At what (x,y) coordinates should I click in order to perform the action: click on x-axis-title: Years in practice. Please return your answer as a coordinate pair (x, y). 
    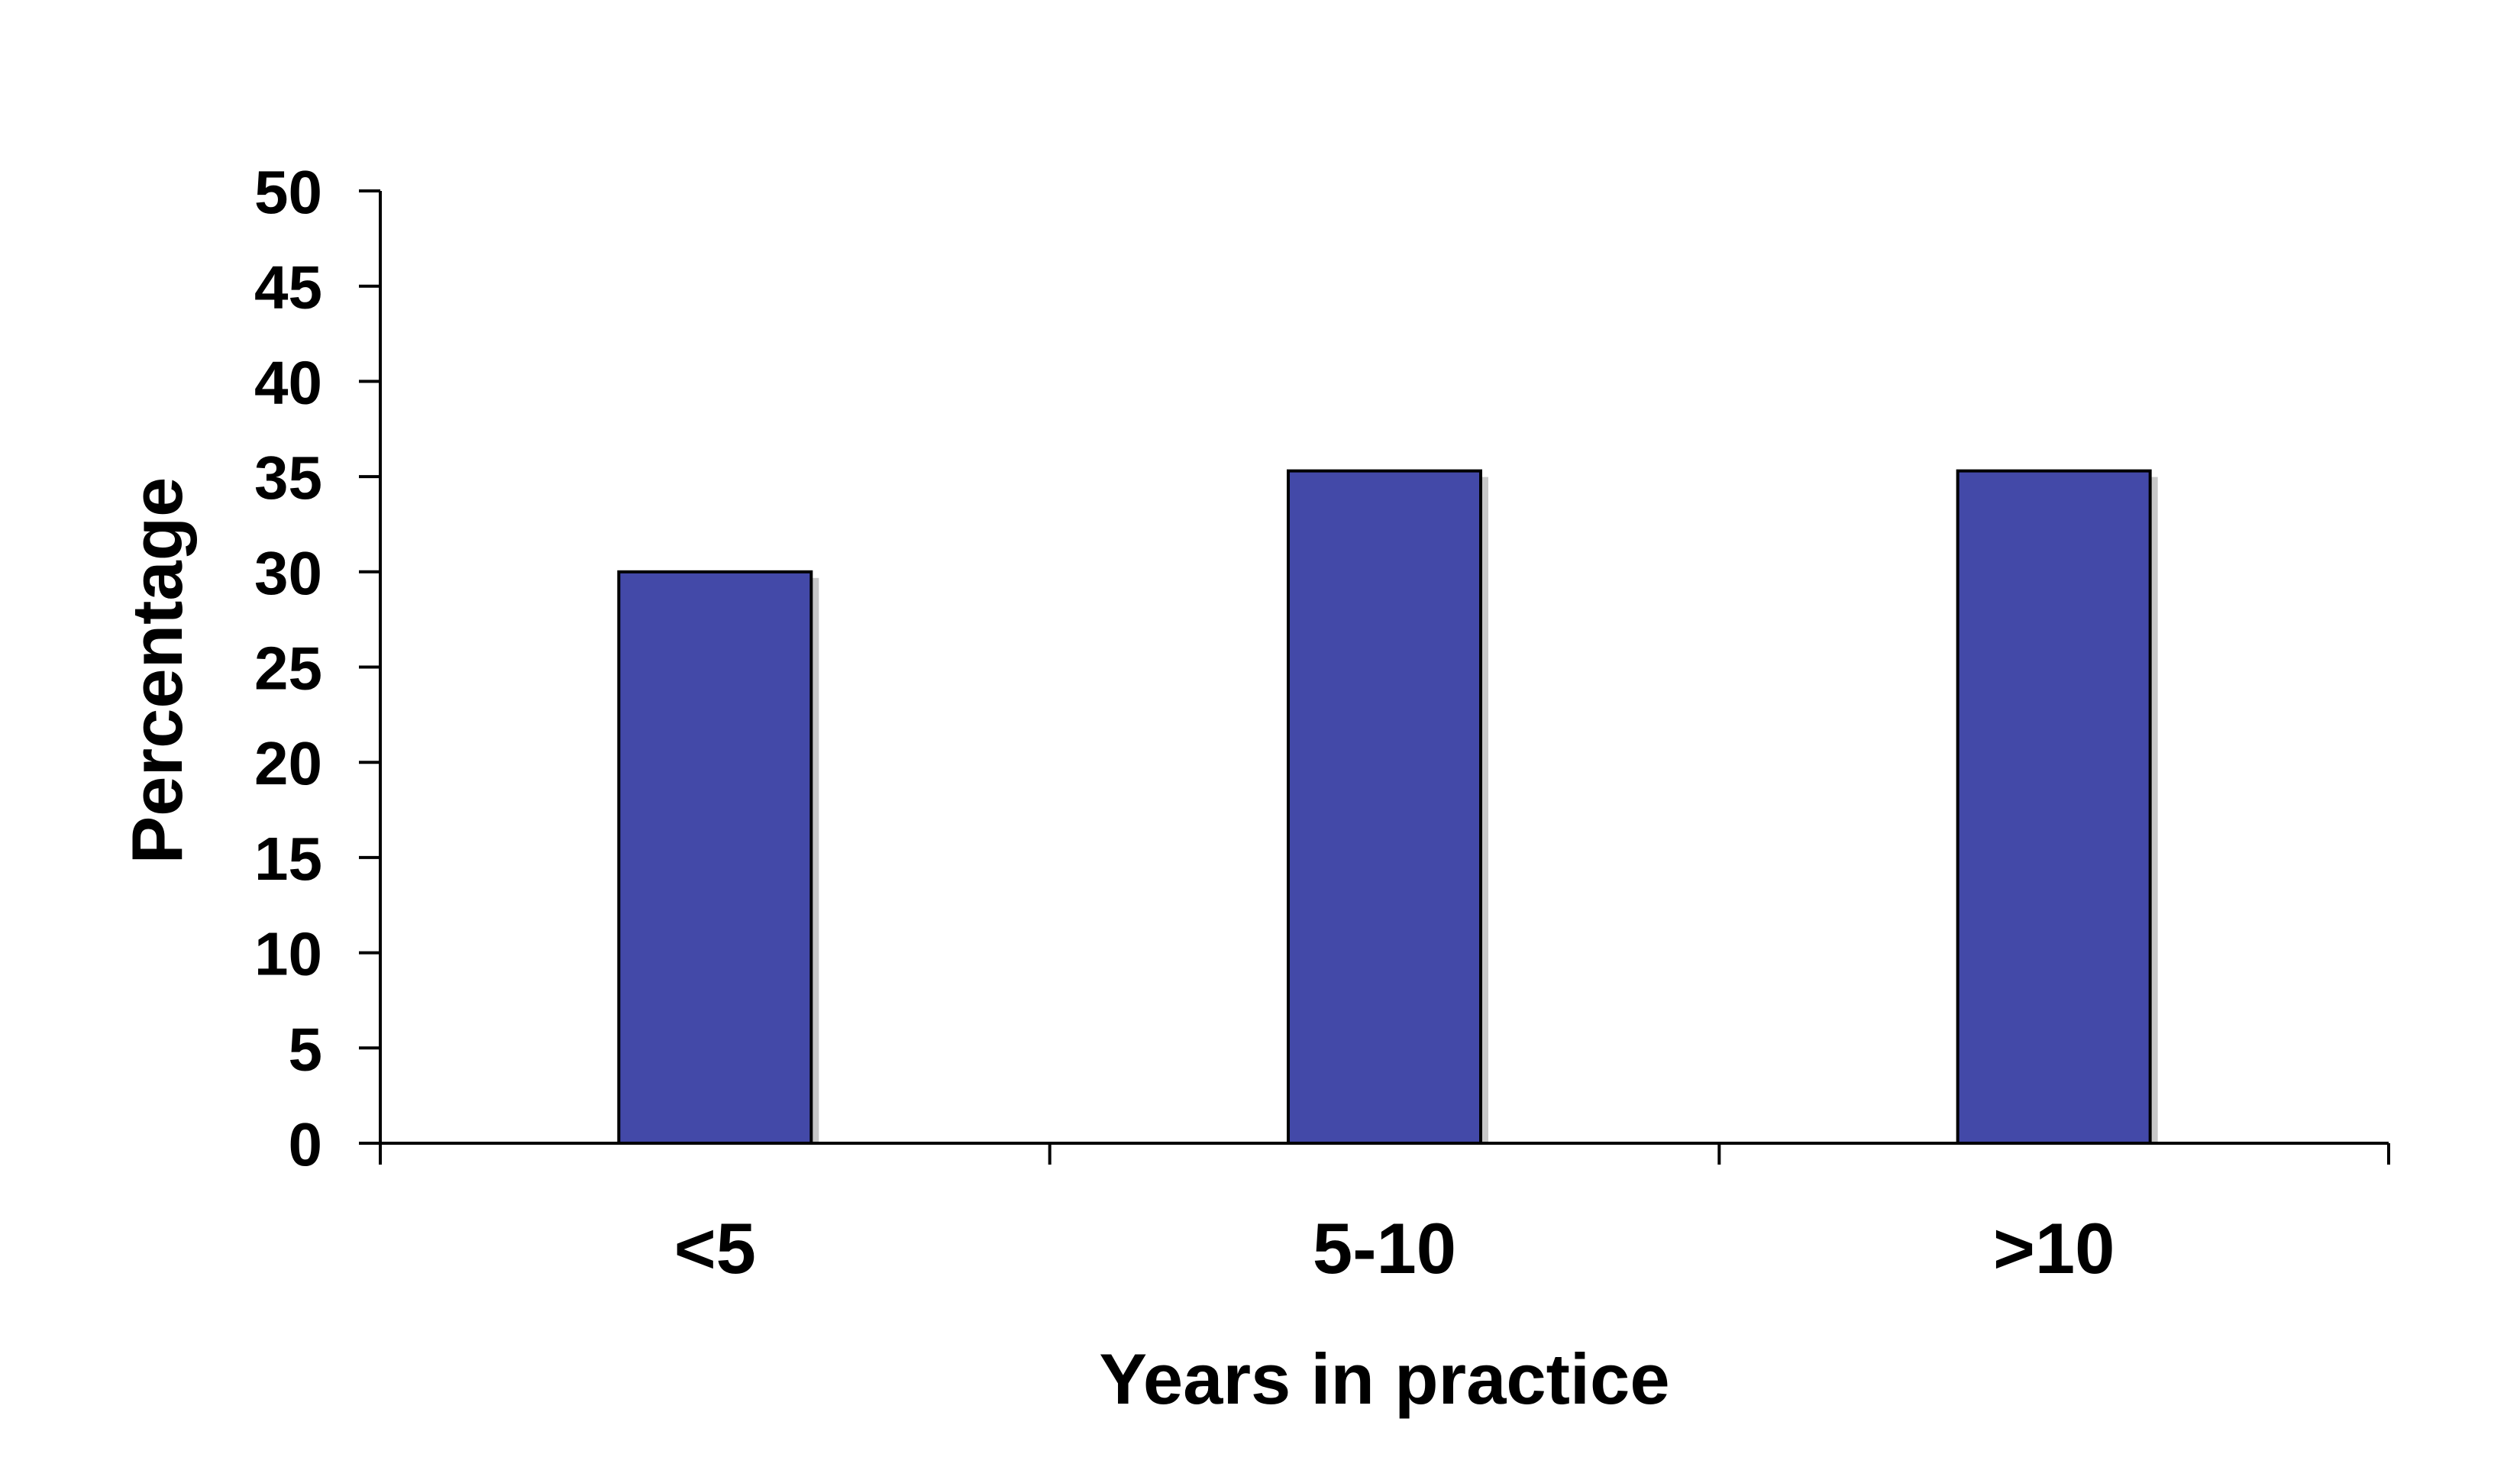
    Looking at the image, I should click on (1384, 1379).